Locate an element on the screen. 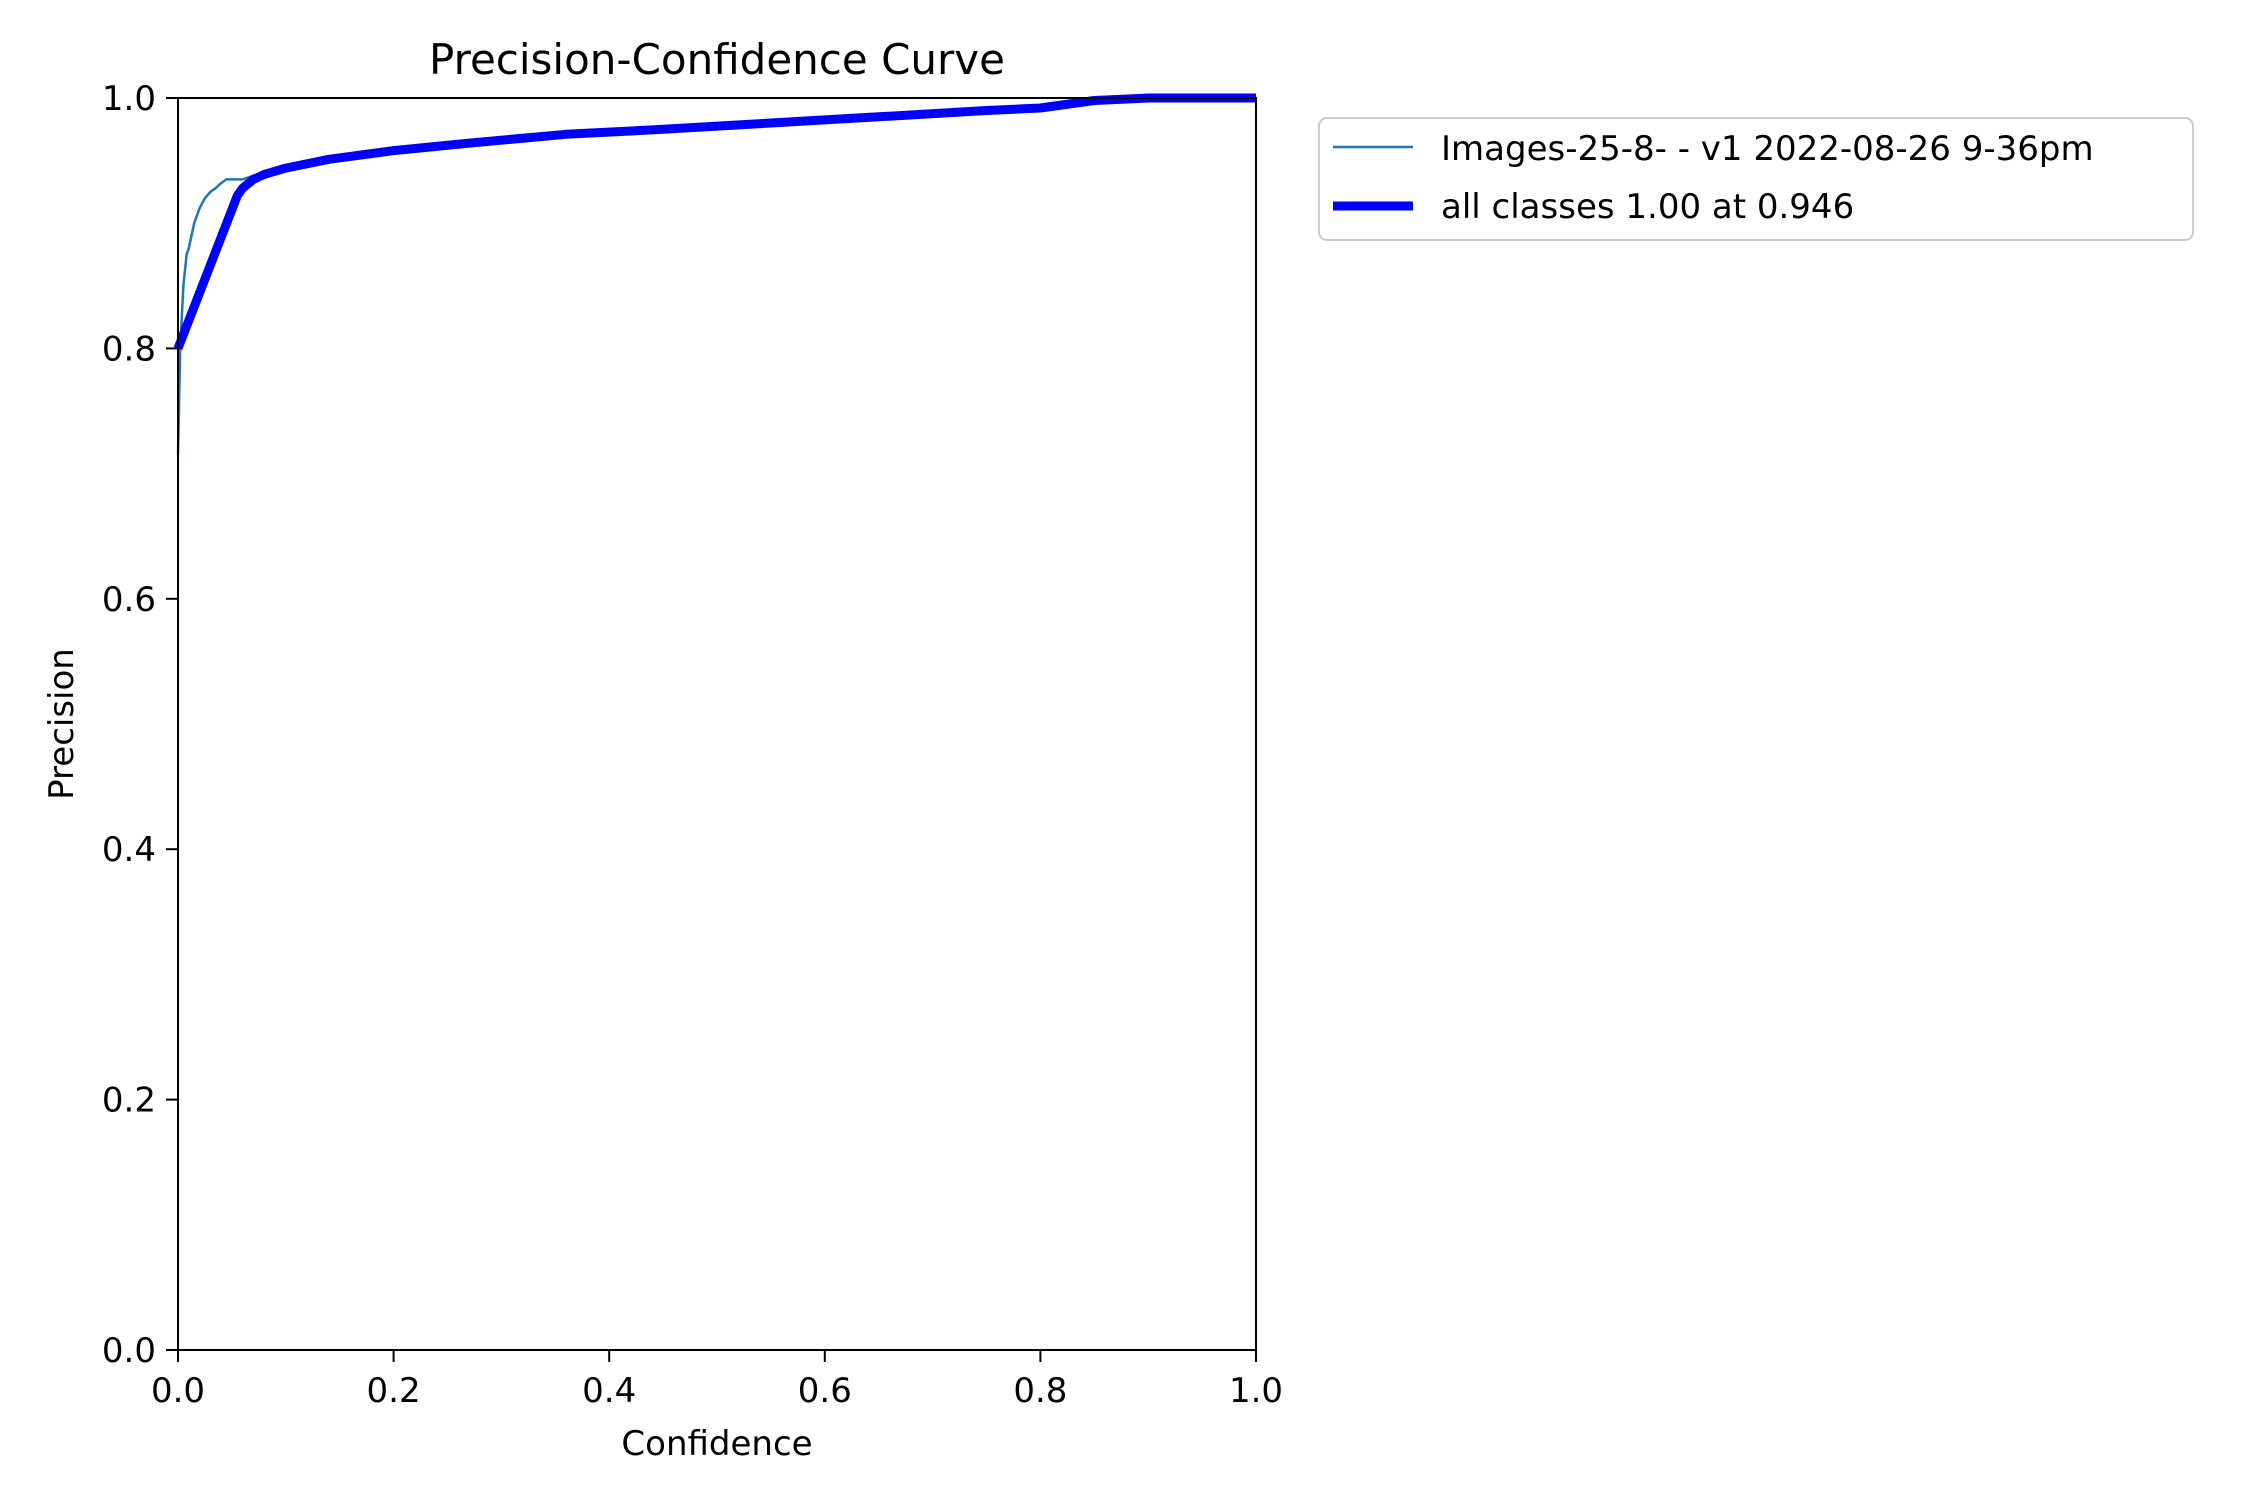 The width and height of the screenshot is (2250, 1505). legend-box is located at coordinates (1756, 179).